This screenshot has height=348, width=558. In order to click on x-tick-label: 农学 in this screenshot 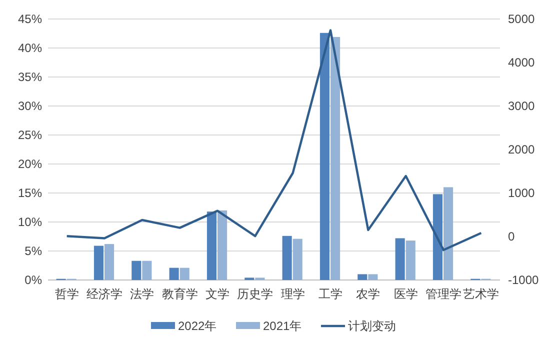, I will do `click(368, 294)`.